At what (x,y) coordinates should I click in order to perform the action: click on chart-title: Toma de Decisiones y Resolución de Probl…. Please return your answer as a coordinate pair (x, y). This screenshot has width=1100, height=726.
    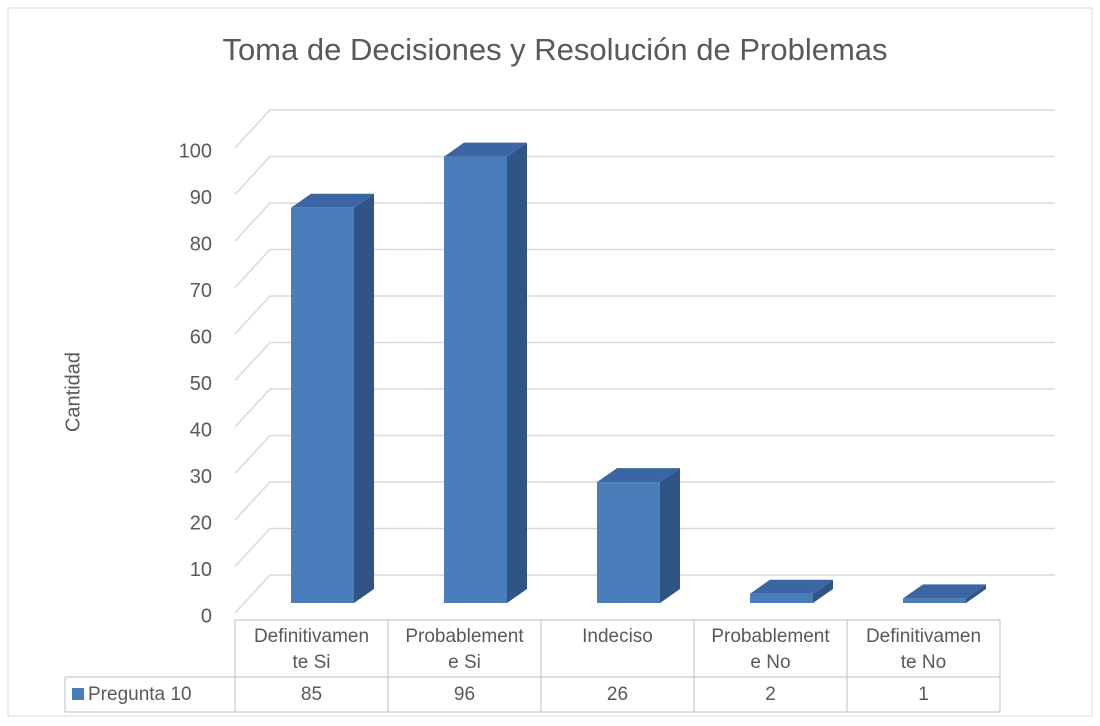
    Looking at the image, I should click on (554, 49).